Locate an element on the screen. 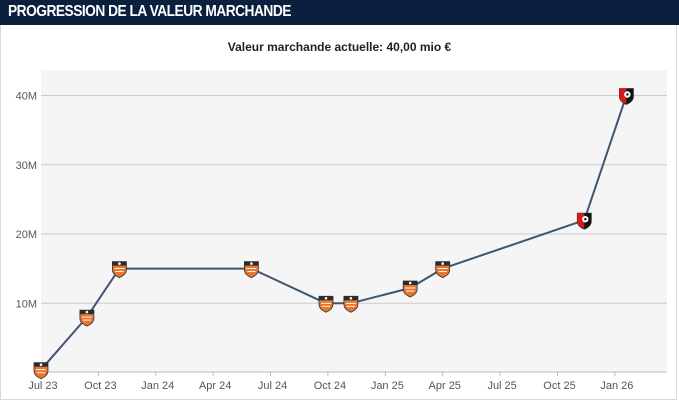 Image resolution: width=679 pixels, height=401 pixels. x-tick-label: Apr 24 is located at coordinates (215, 386).